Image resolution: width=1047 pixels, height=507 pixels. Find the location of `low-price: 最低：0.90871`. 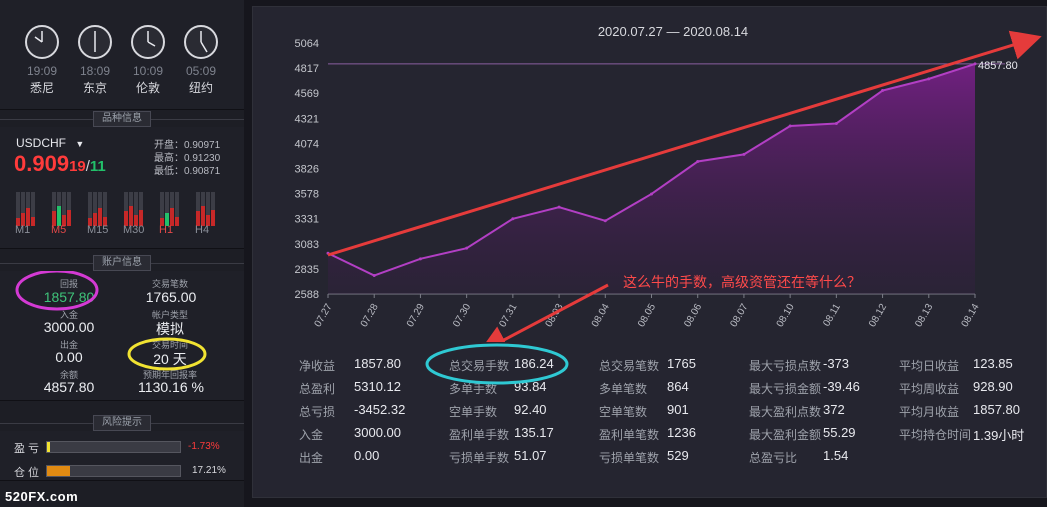

low-price: 最低：0.90871 is located at coordinates (187, 171).